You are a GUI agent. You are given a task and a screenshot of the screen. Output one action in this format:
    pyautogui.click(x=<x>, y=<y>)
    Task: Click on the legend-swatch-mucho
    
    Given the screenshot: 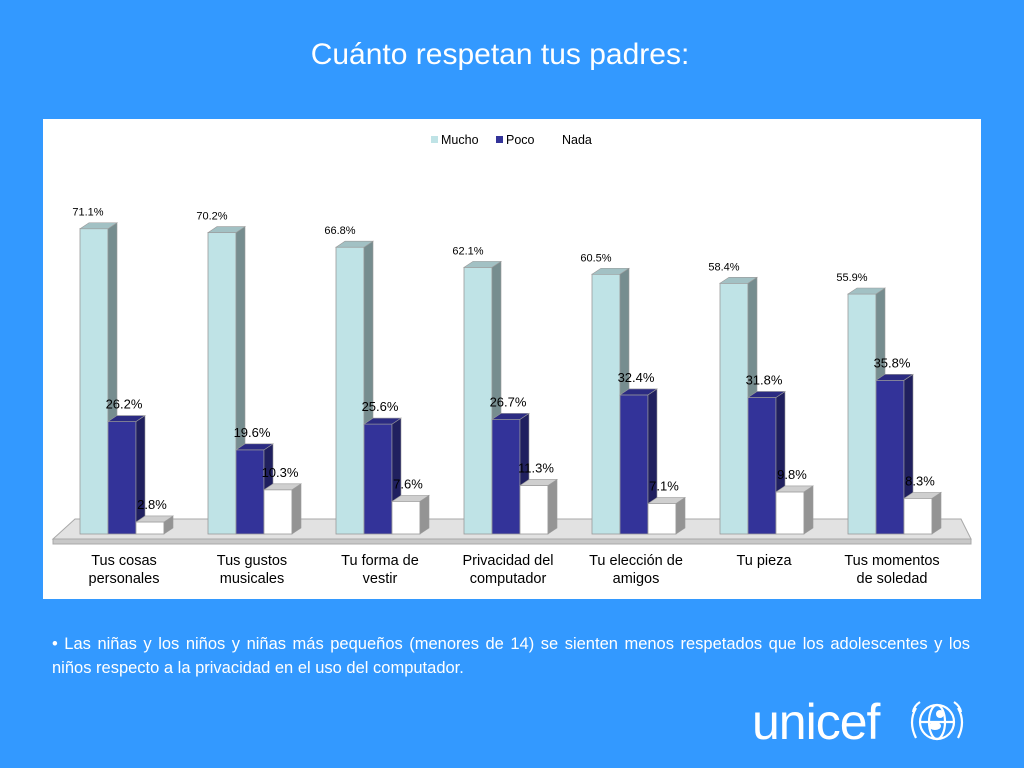 What is the action you would take?
    pyautogui.click(x=434, y=139)
    